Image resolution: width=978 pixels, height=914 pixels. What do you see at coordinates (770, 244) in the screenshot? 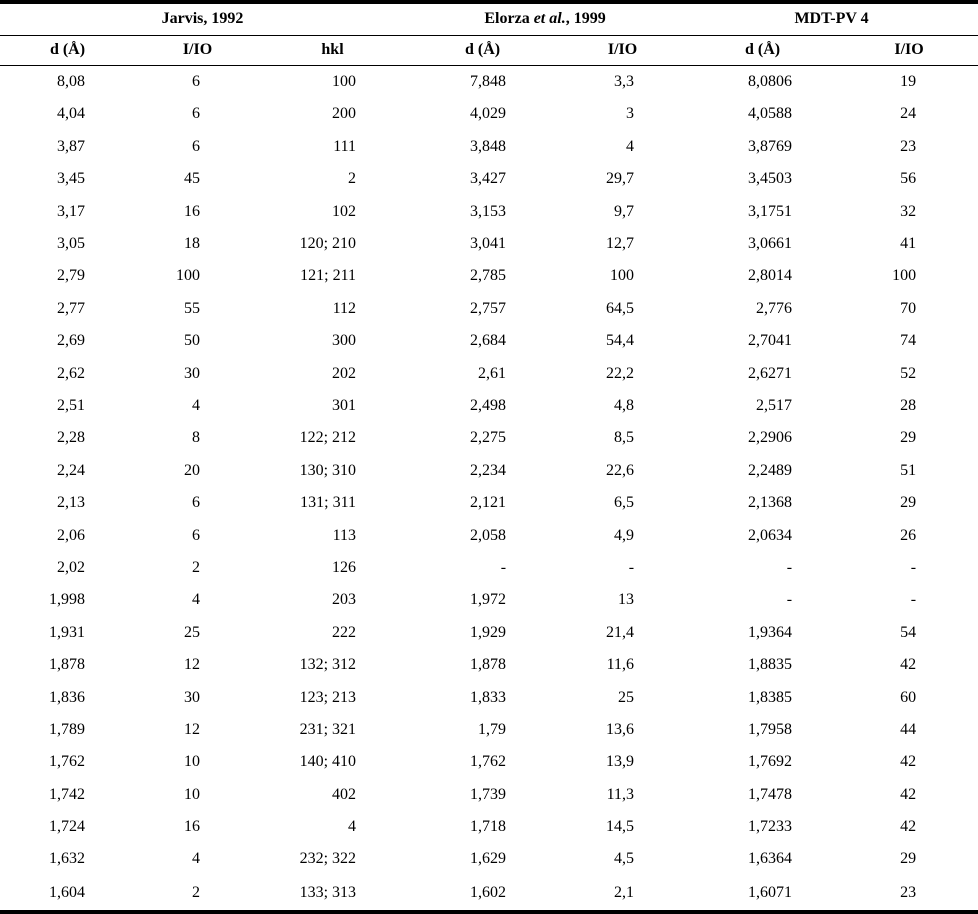
I see `cell-mdtpv-d: 3,0661` at bounding box center [770, 244].